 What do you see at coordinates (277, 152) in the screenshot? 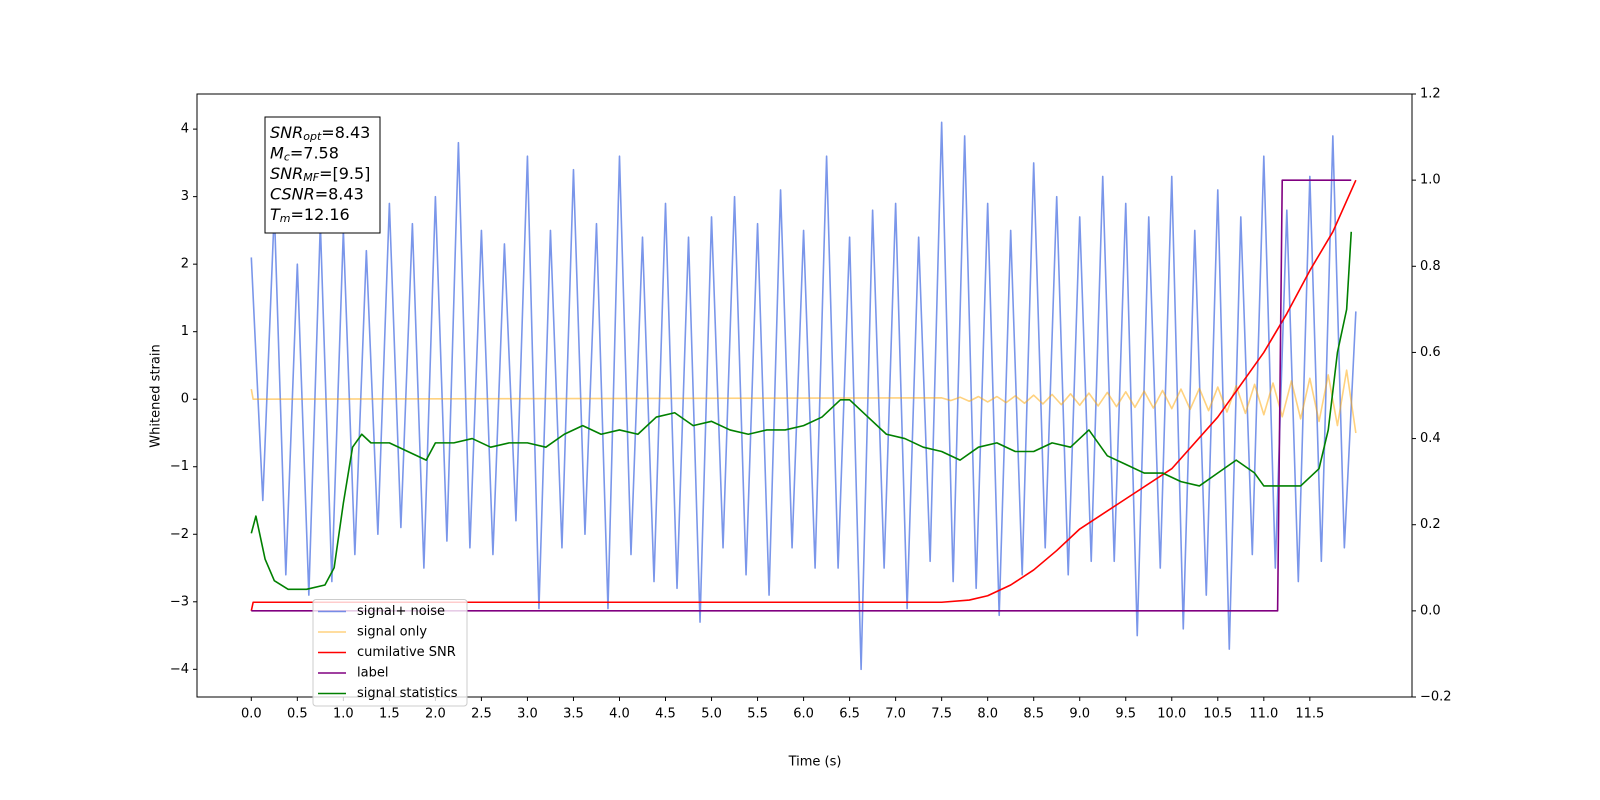
I see `annotation-symbol: M` at bounding box center [277, 152].